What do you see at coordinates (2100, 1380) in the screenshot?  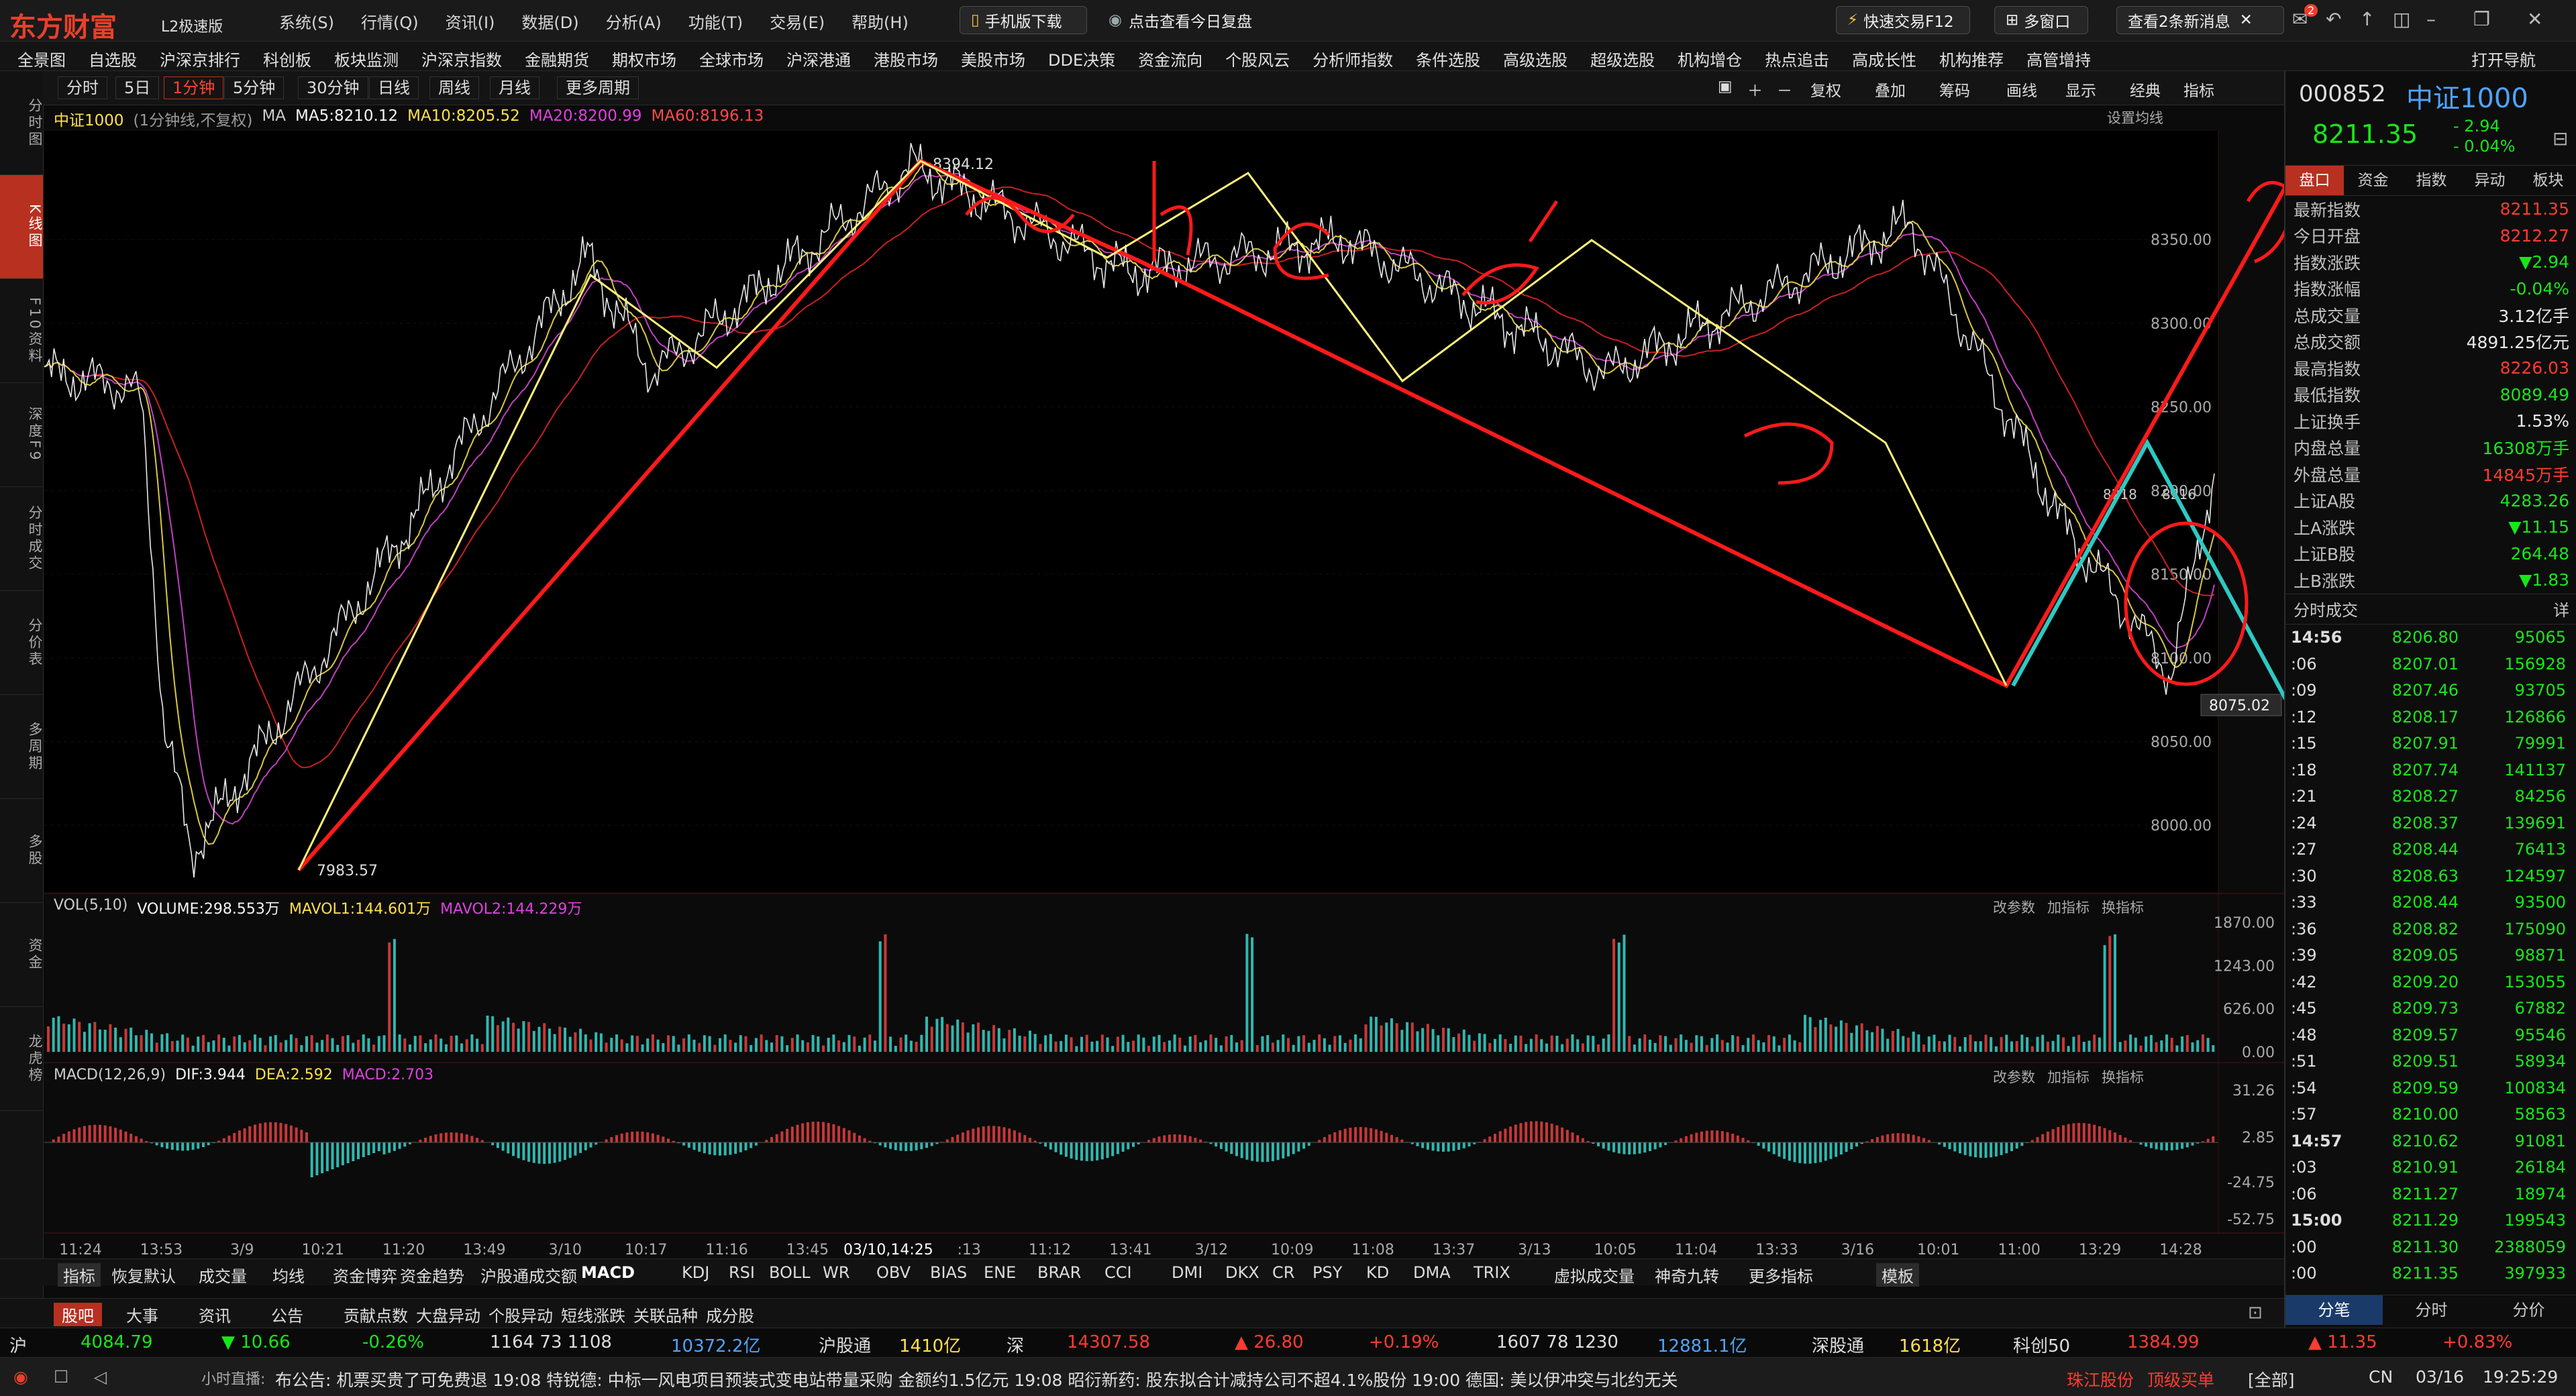 I see `alert-stock: 珠江股份` at bounding box center [2100, 1380].